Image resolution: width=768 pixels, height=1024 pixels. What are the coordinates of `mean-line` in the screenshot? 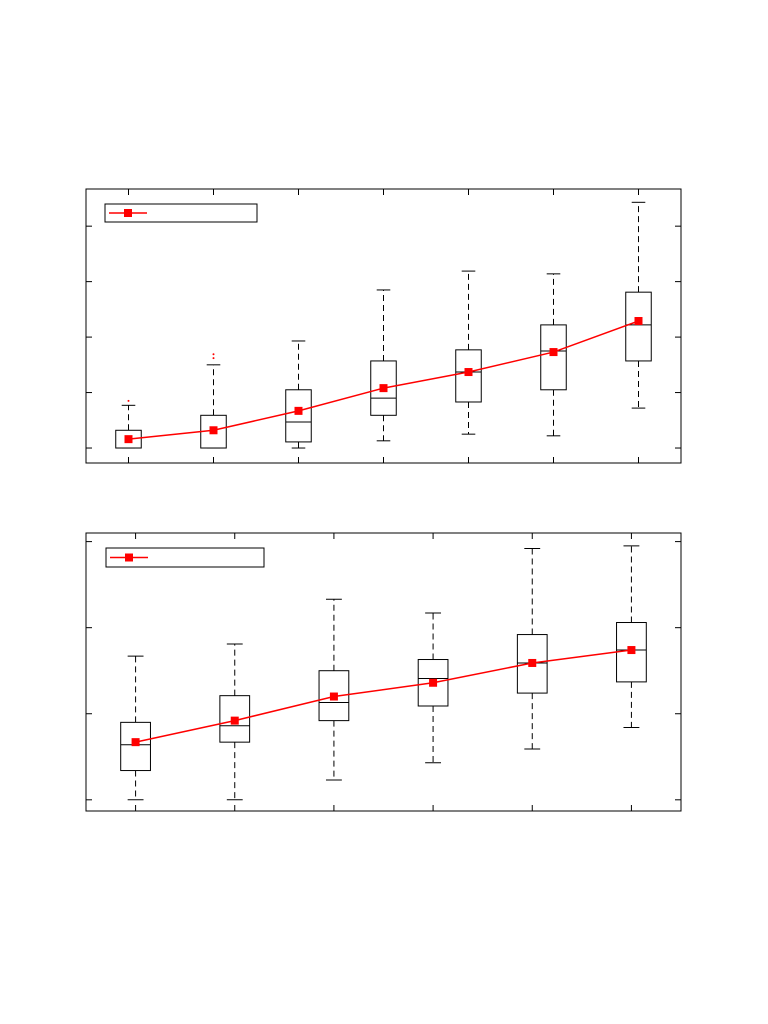 It's located at (383, 696).